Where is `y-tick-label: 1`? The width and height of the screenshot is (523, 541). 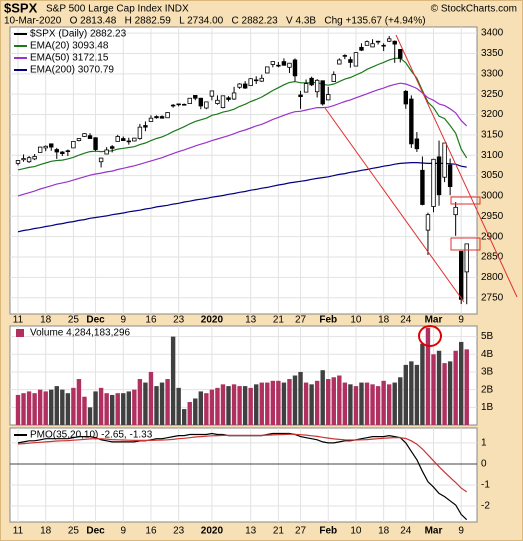 y-tick-label: 1 is located at coordinates (484, 443).